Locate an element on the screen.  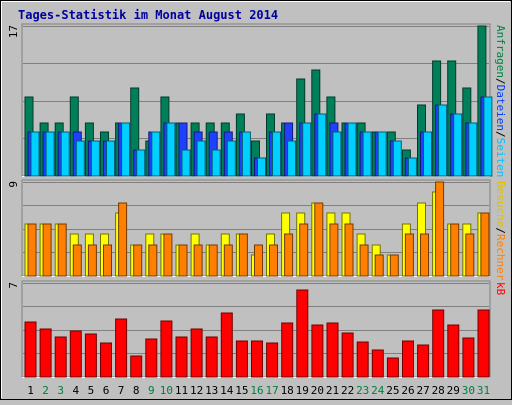
legend-entry-kb: kB is located at coordinates (500, 289).